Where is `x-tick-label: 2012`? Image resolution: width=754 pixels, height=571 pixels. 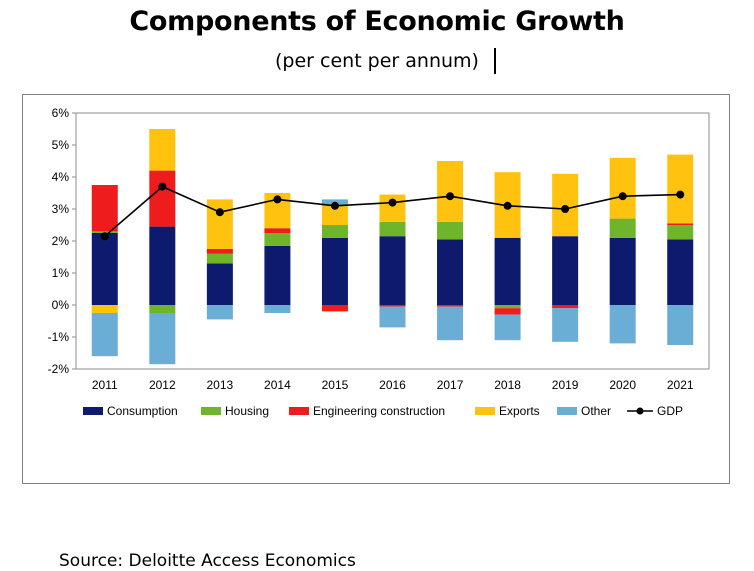
x-tick-label: 2012 is located at coordinates (162, 385).